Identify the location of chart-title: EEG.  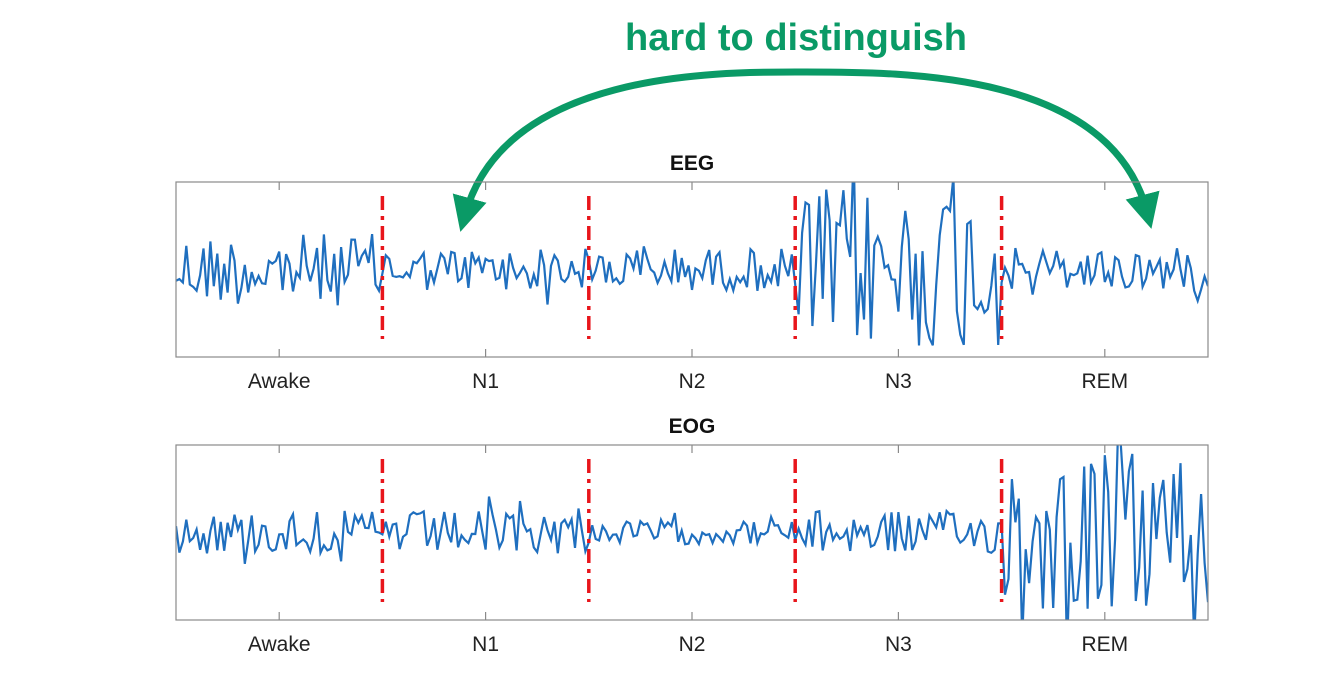
(692, 163).